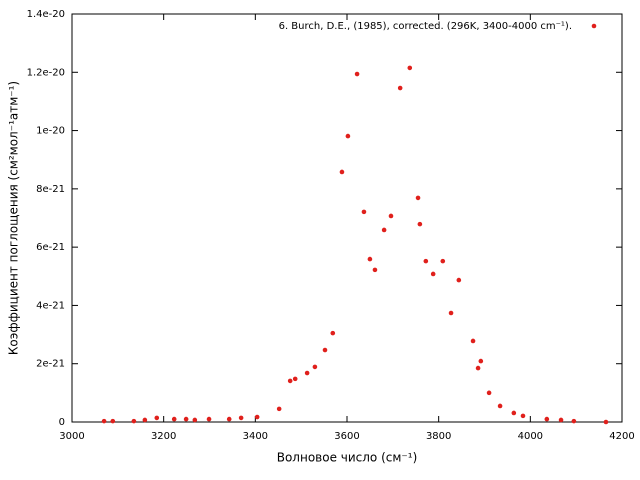 The height and width of the screenshot is (480, 640). I want to click on x-tick-label: 4000, so click(530, 436).